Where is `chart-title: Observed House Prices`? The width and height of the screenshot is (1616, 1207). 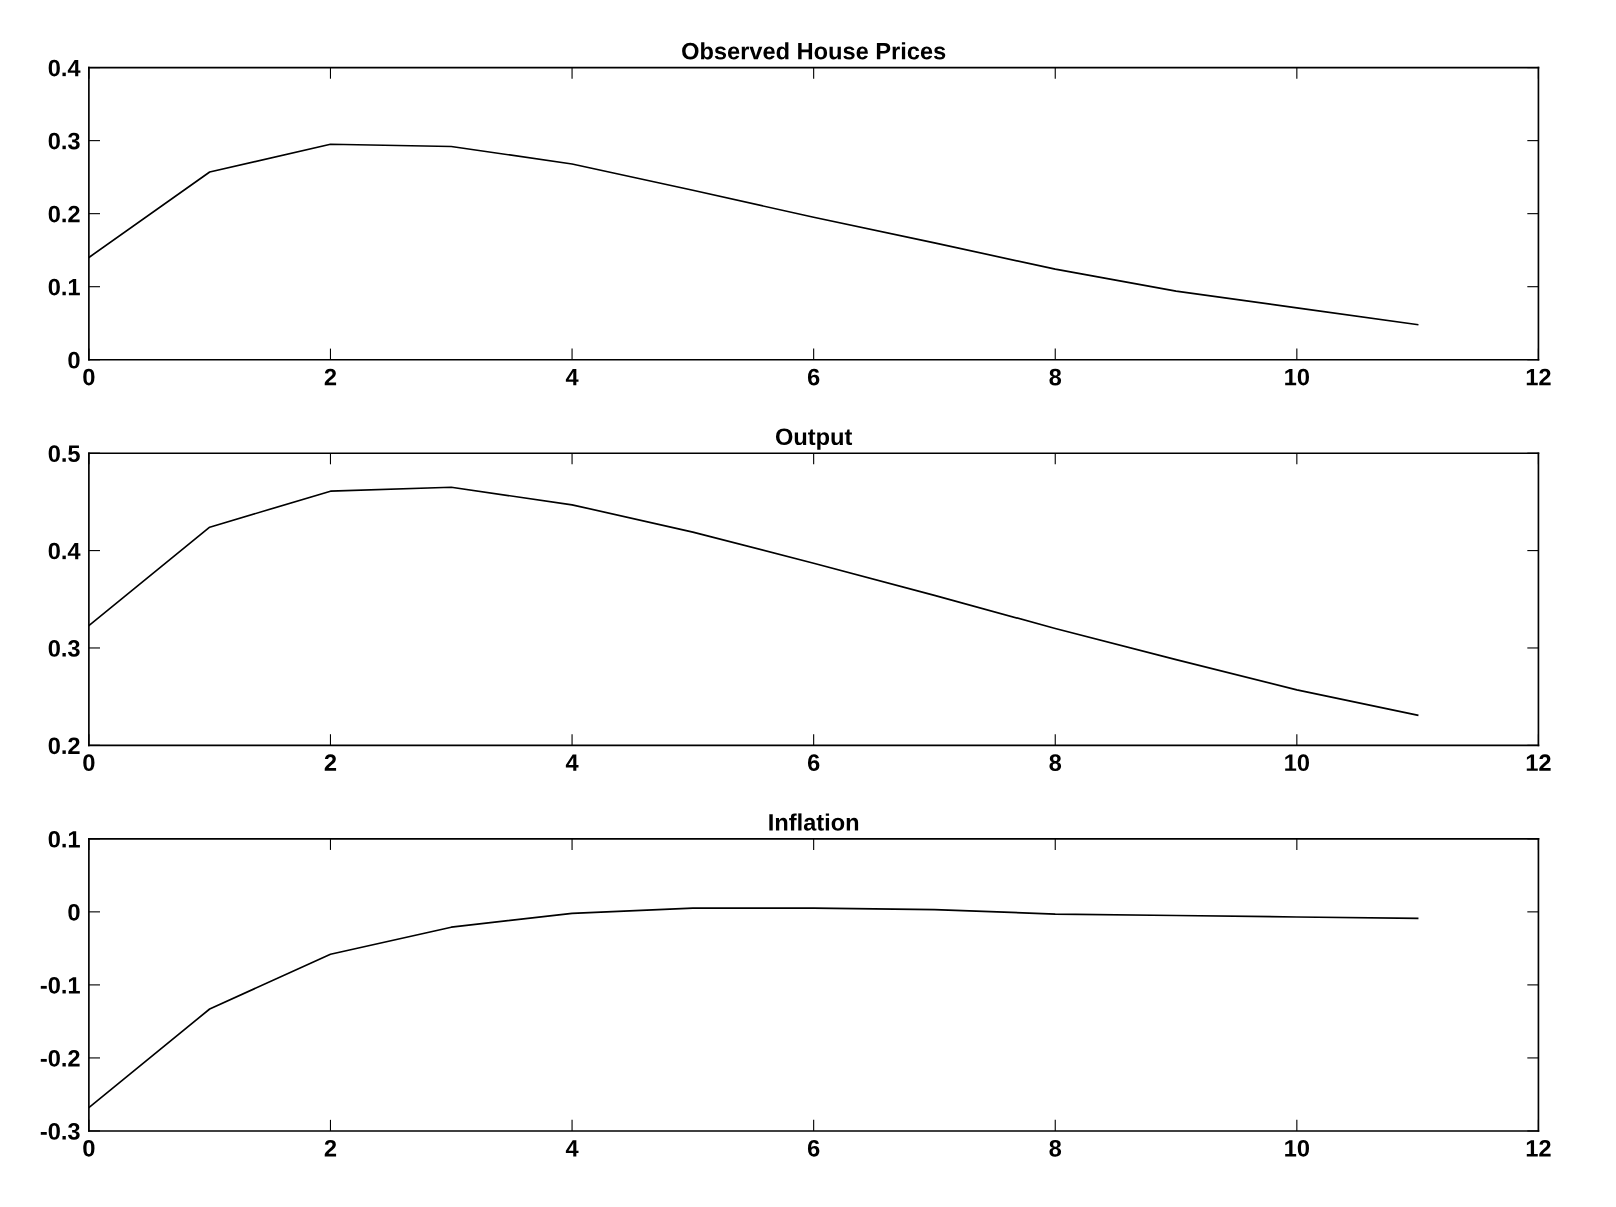
chart-title: Observed House Prices is located at coordinates (814, 51).